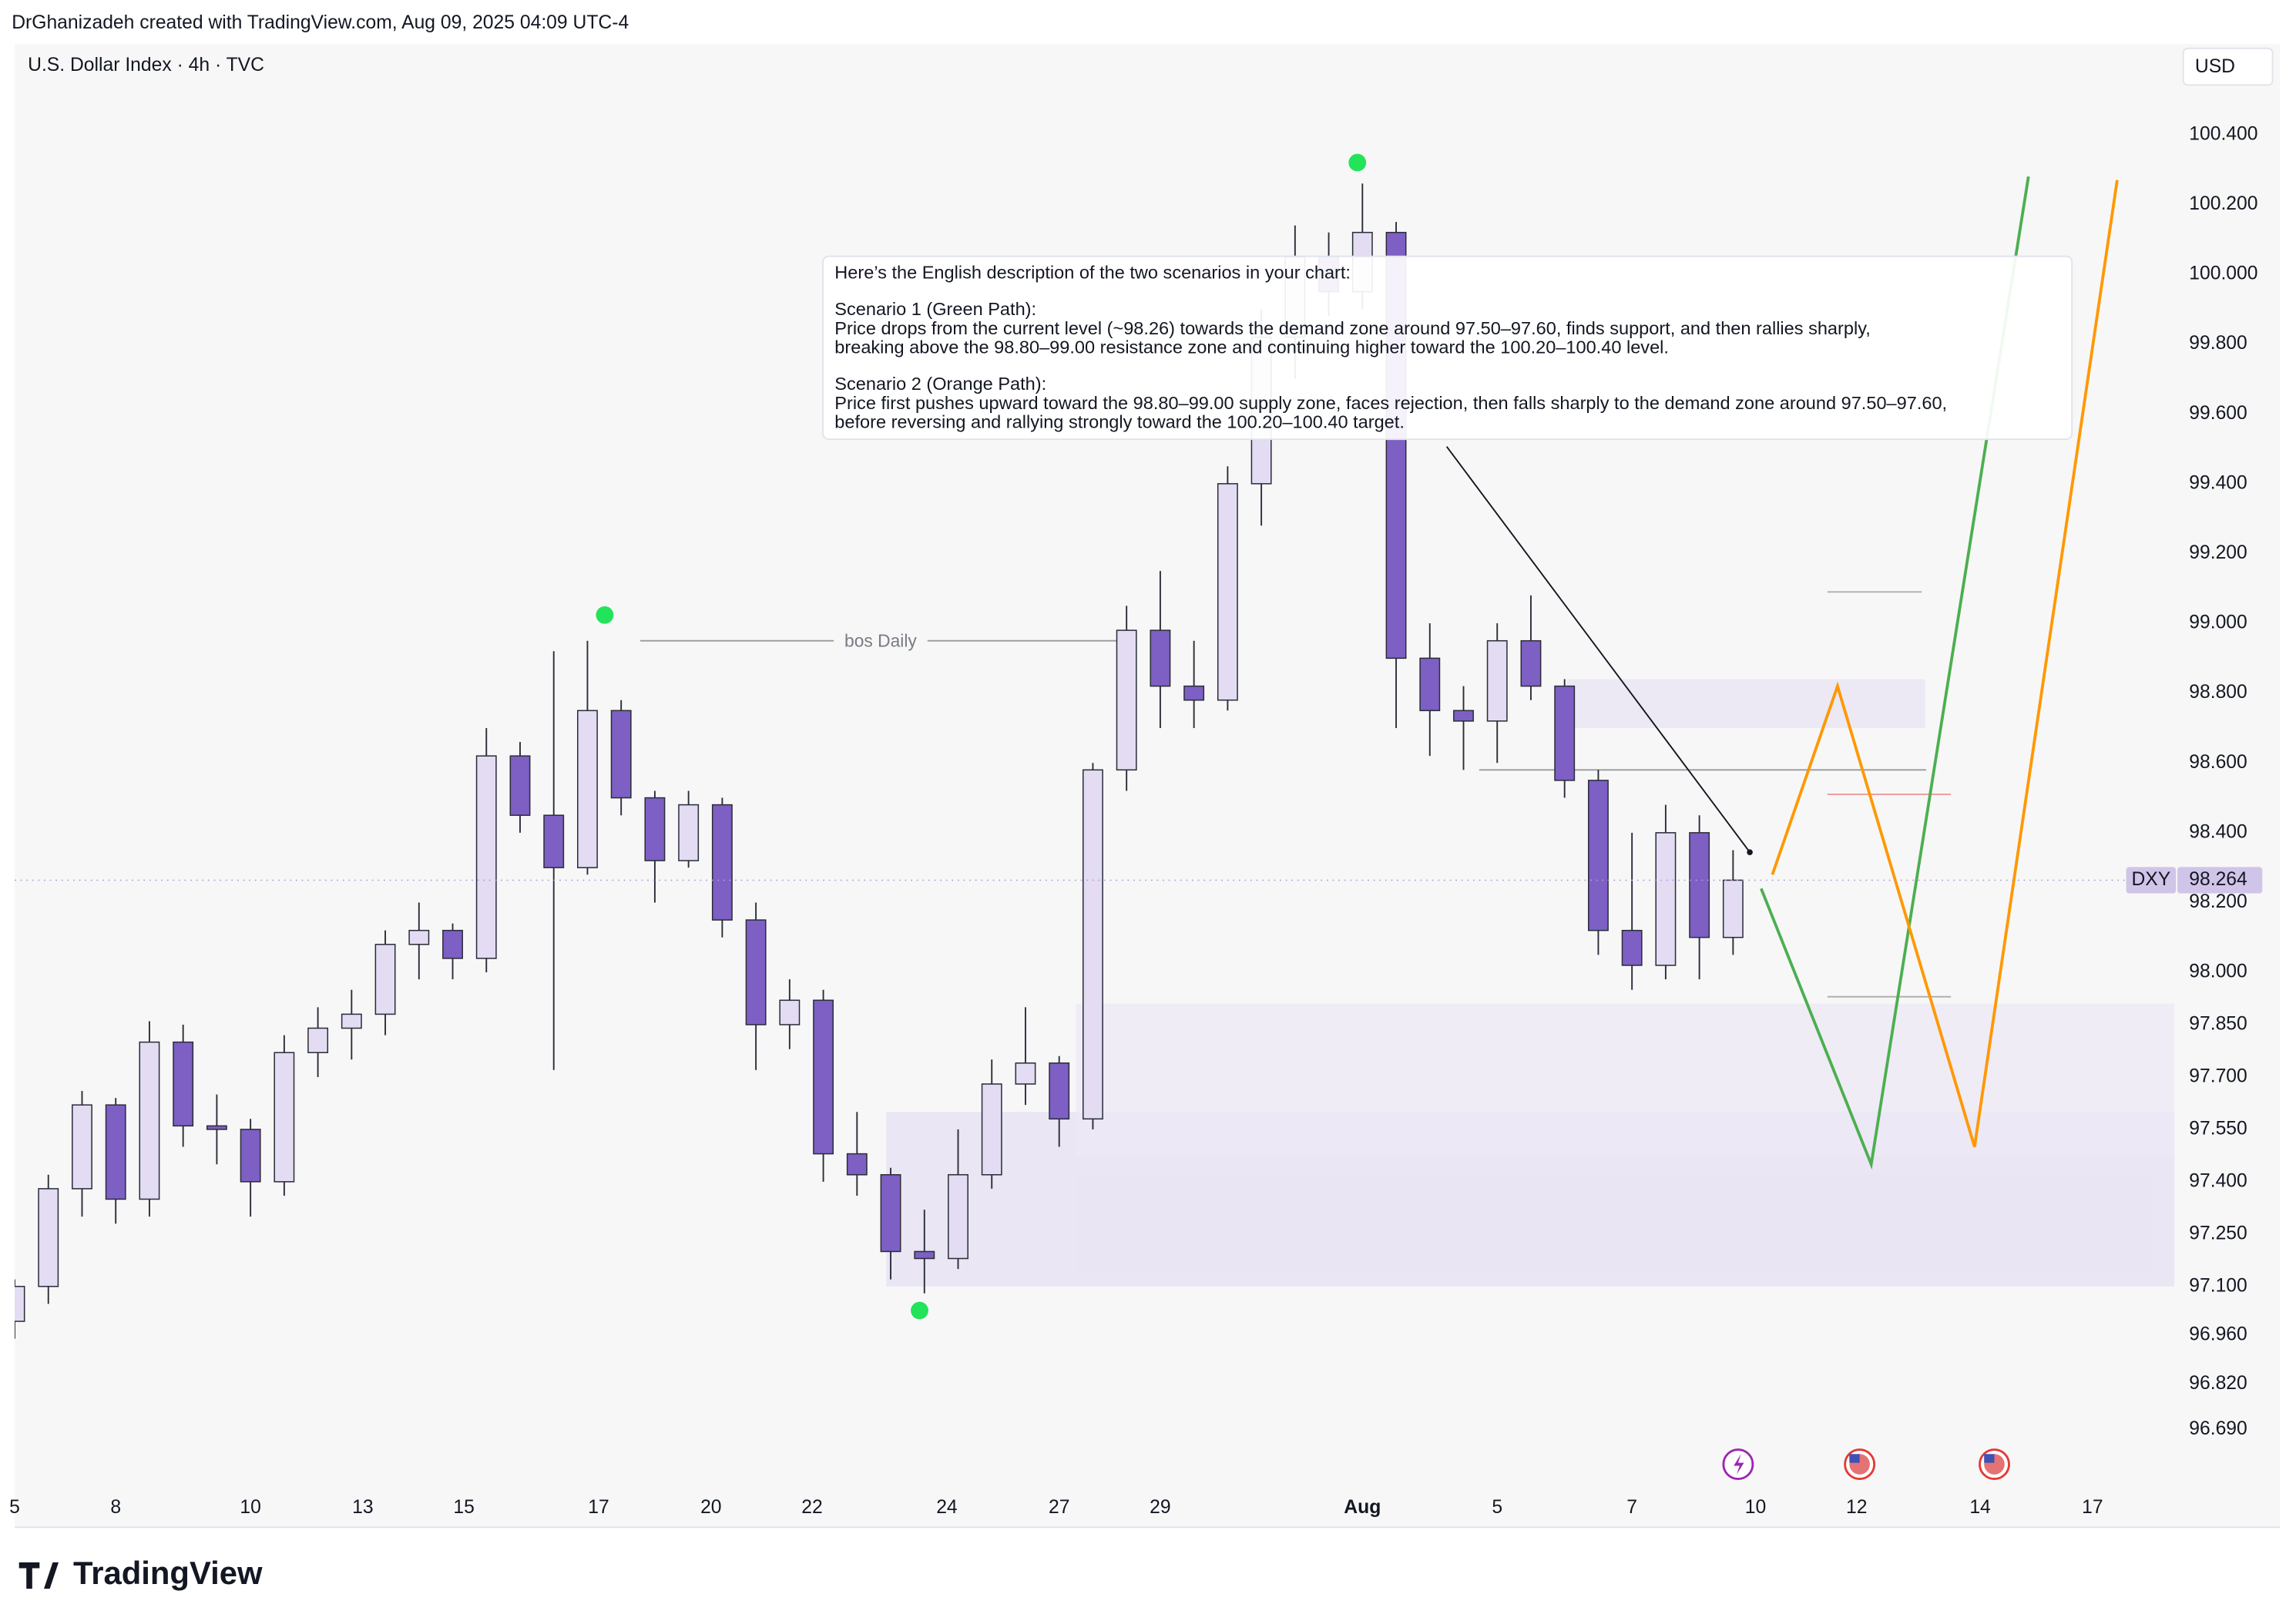 The image size is (2296, 1621). I want to click on currency: USD, so click(2215, 66).